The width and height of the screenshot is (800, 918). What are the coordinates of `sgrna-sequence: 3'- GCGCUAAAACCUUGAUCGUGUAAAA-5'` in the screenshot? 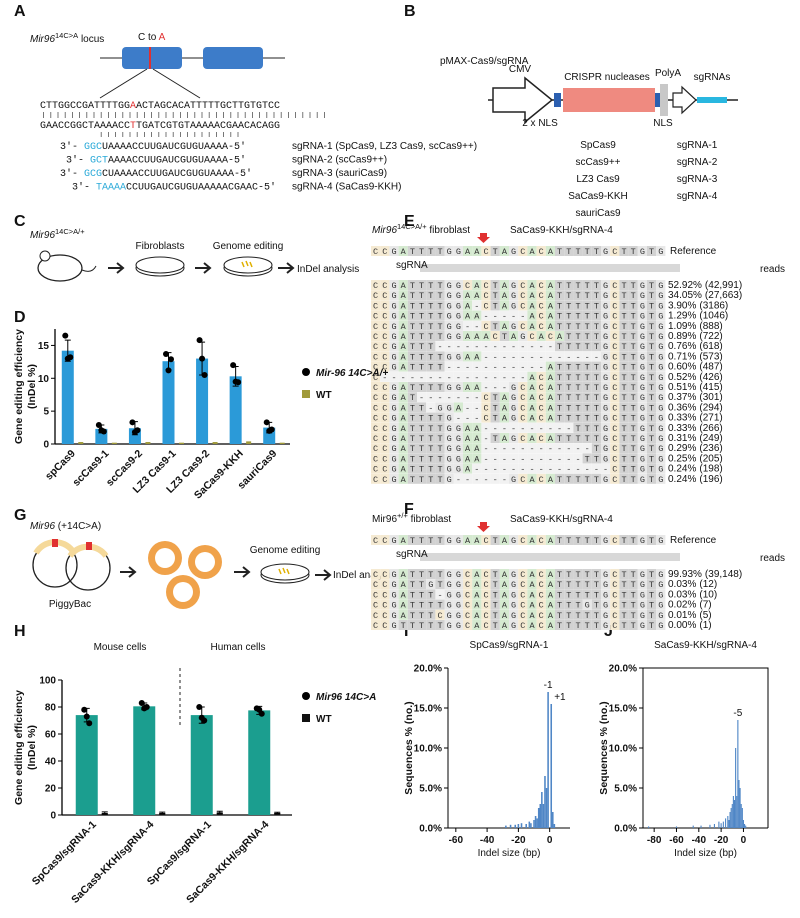 It's located at (156, 174).